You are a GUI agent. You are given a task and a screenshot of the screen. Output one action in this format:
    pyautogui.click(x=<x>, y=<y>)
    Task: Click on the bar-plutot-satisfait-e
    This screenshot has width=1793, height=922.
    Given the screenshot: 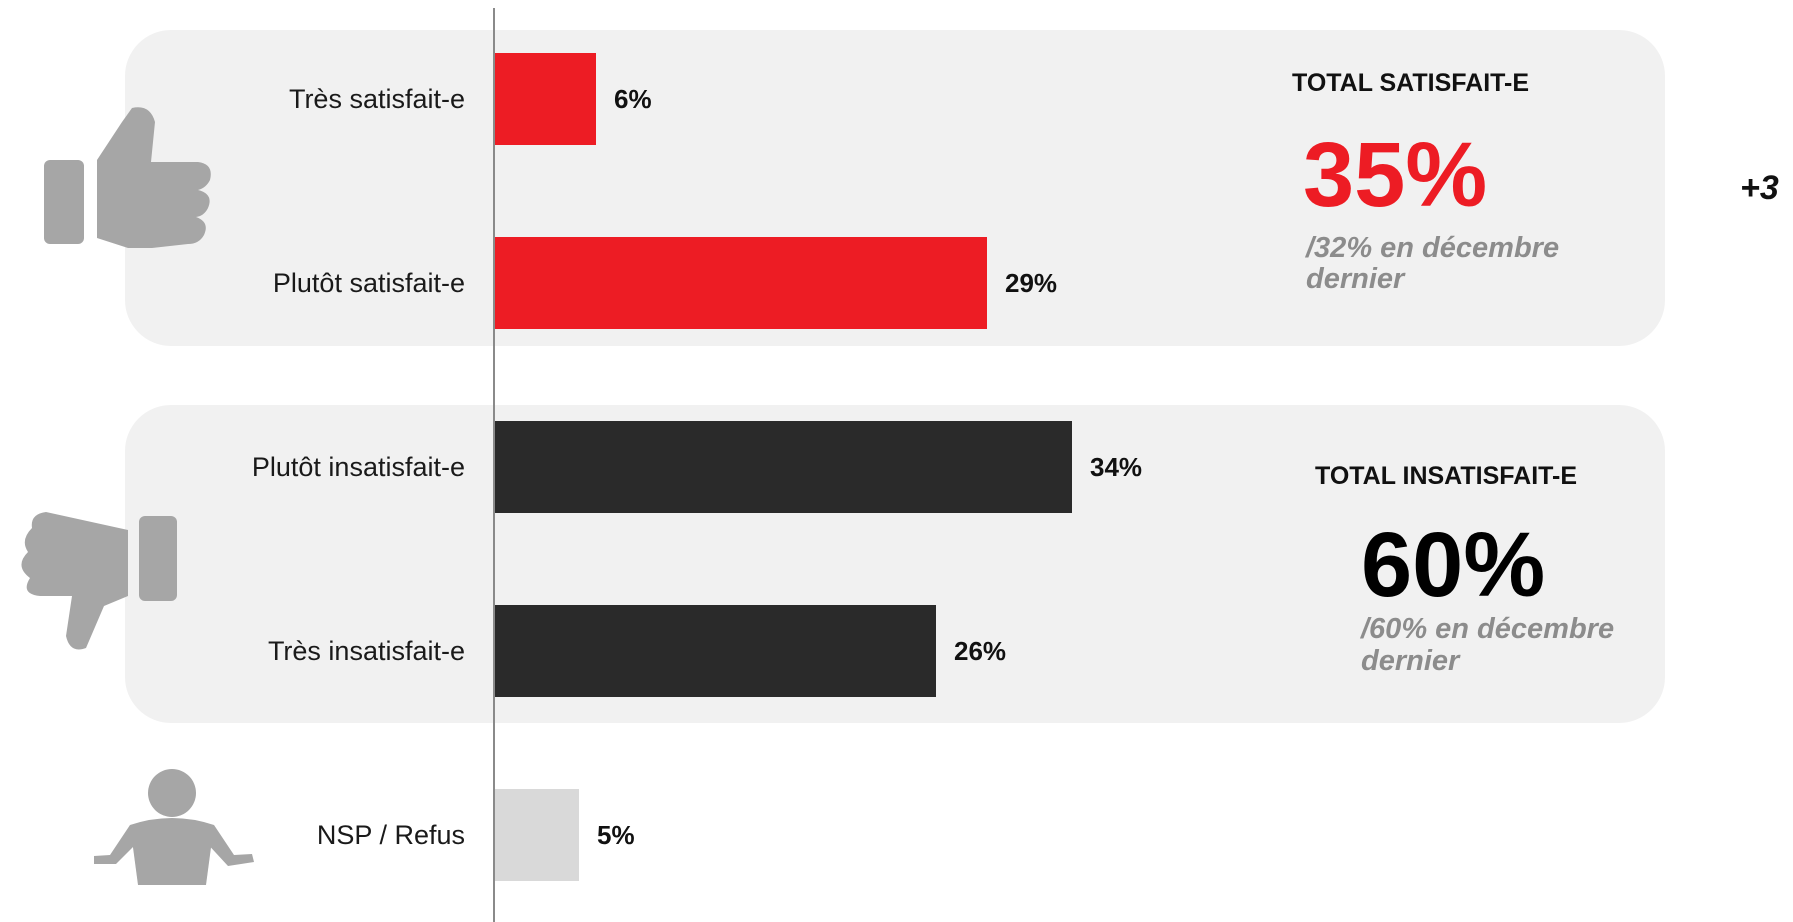 What is the action you would take?
    pyautogui.click(x=740, y=283)
    